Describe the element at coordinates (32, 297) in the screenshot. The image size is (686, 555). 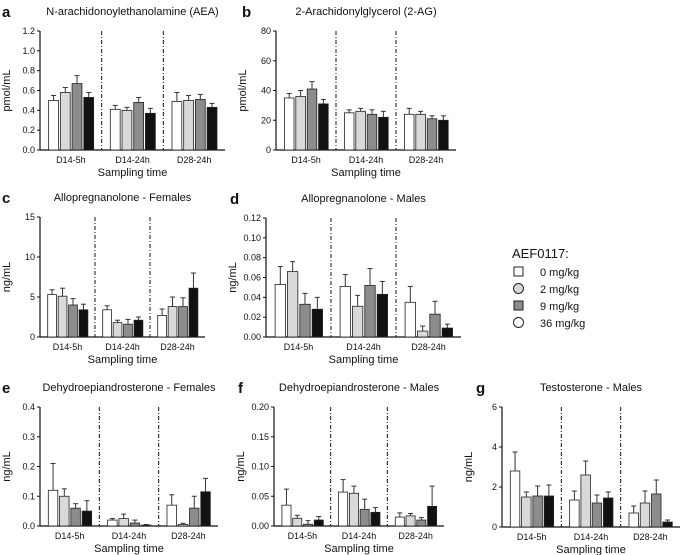
I see `y-tick-label: 5` at that location.